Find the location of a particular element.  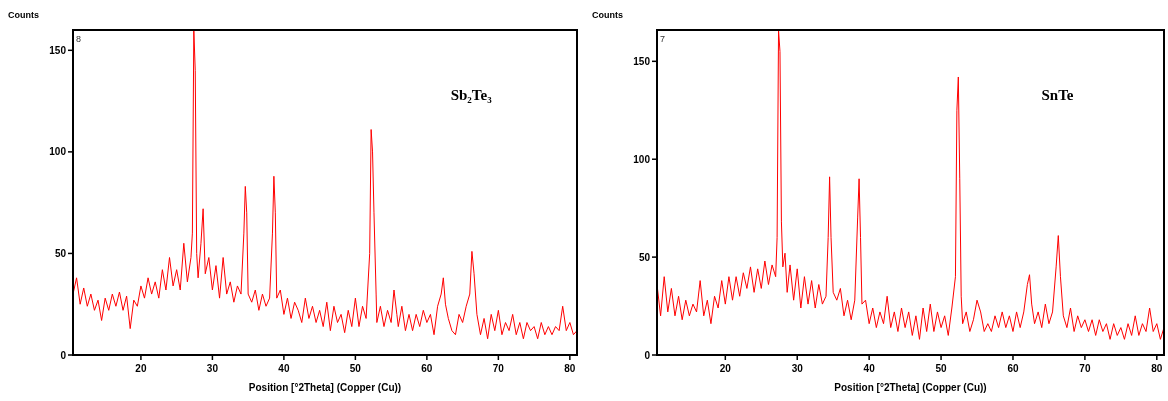

text: SnTe is located at coordinates (1057, 95).